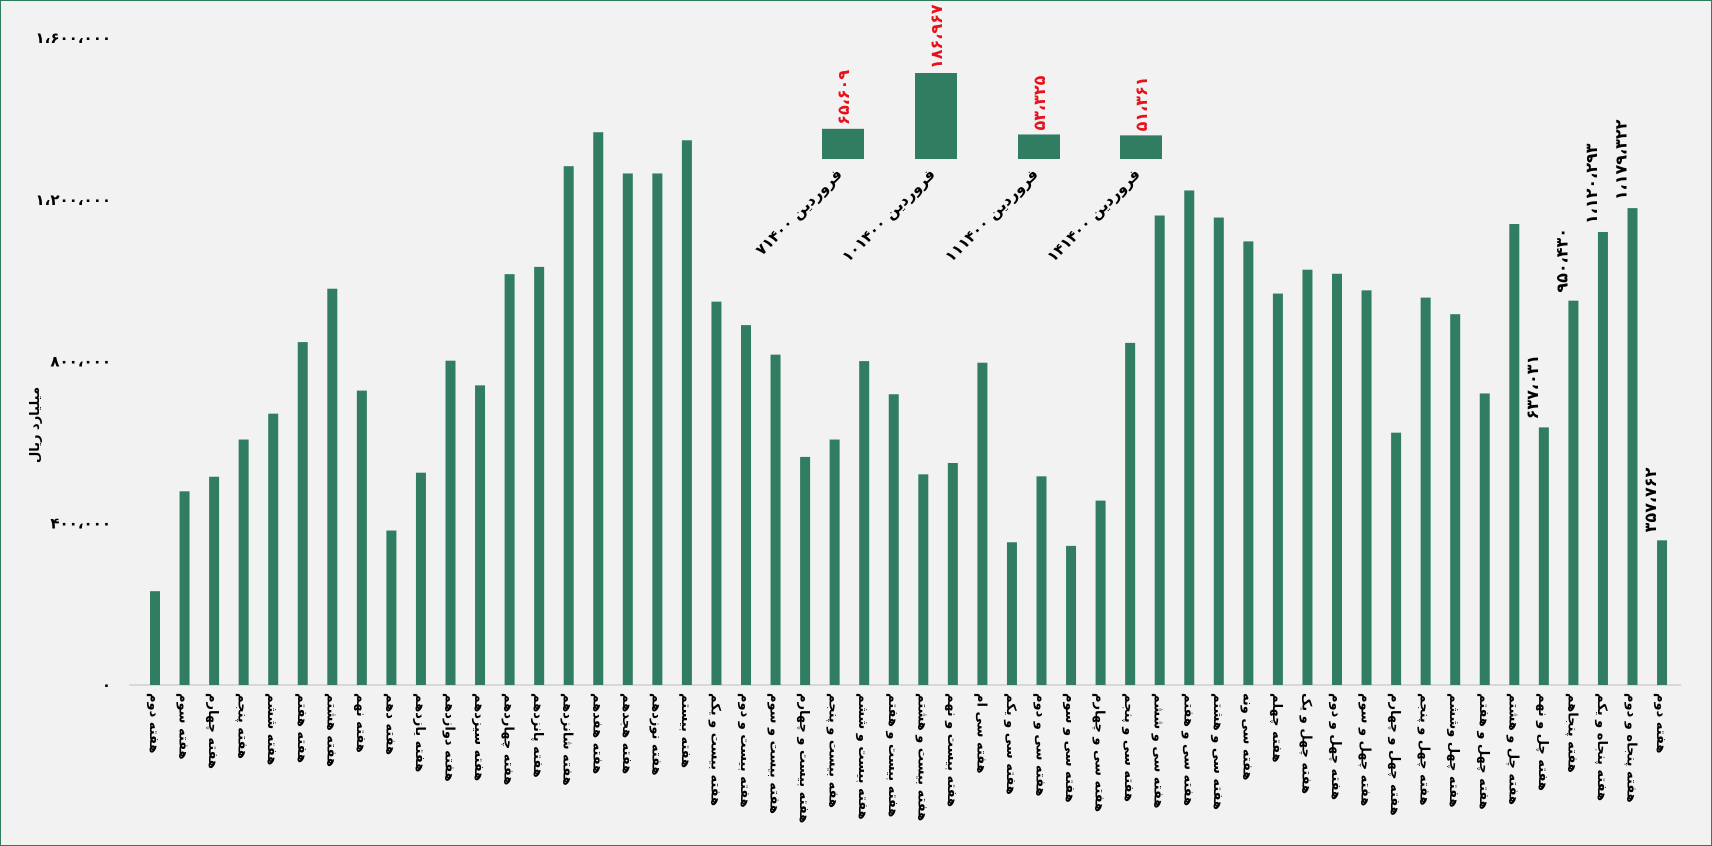 The width and height of the screenshot is (1712, 846). Describe the element at coordinates (774, 753) in the screenshot. I see `x-tick-label: هفته بیست و سوم` at that location.